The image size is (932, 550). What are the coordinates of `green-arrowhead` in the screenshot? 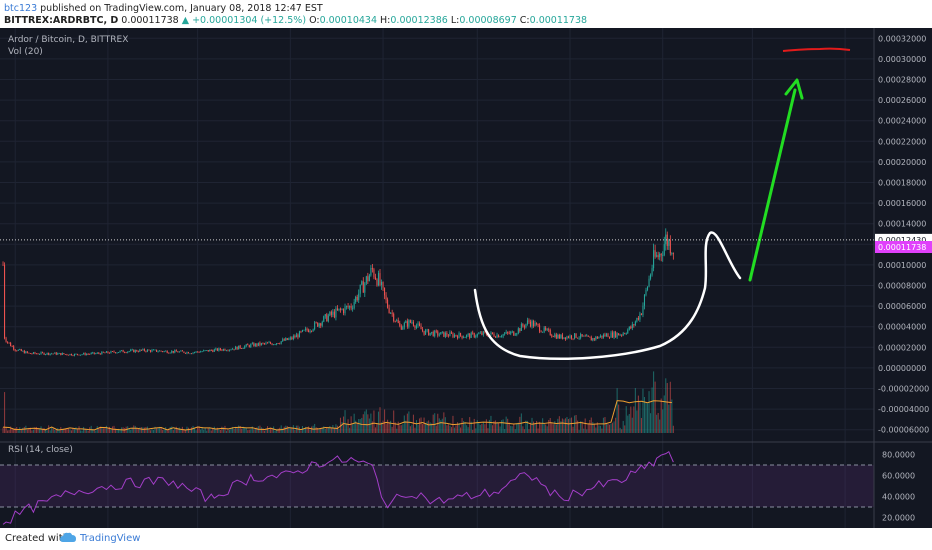 It's located at (794, 89).